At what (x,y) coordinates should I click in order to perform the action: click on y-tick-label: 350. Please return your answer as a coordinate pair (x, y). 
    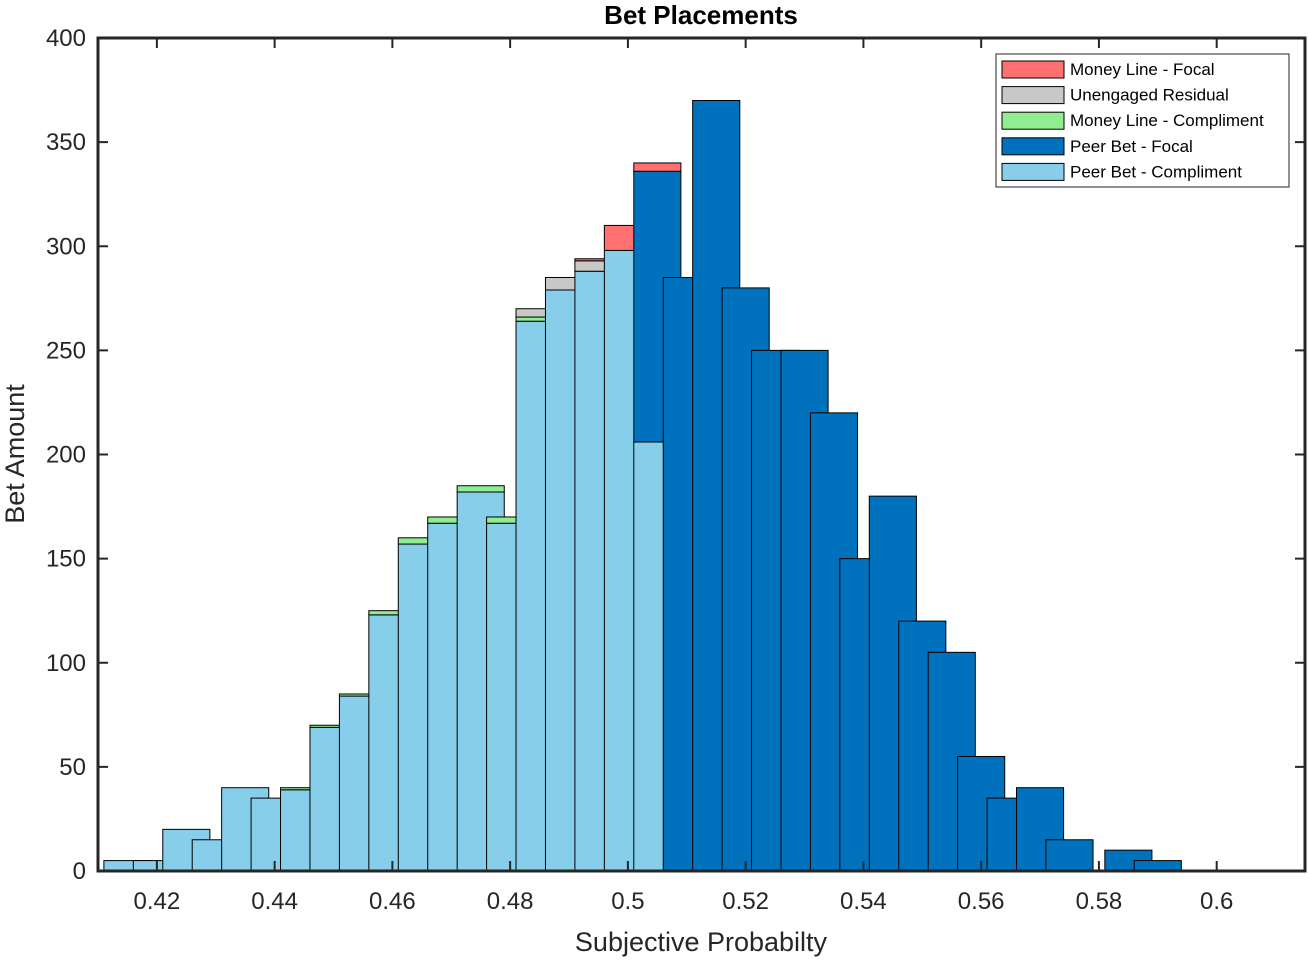
    Looking at the image, I should click on (66, 142).